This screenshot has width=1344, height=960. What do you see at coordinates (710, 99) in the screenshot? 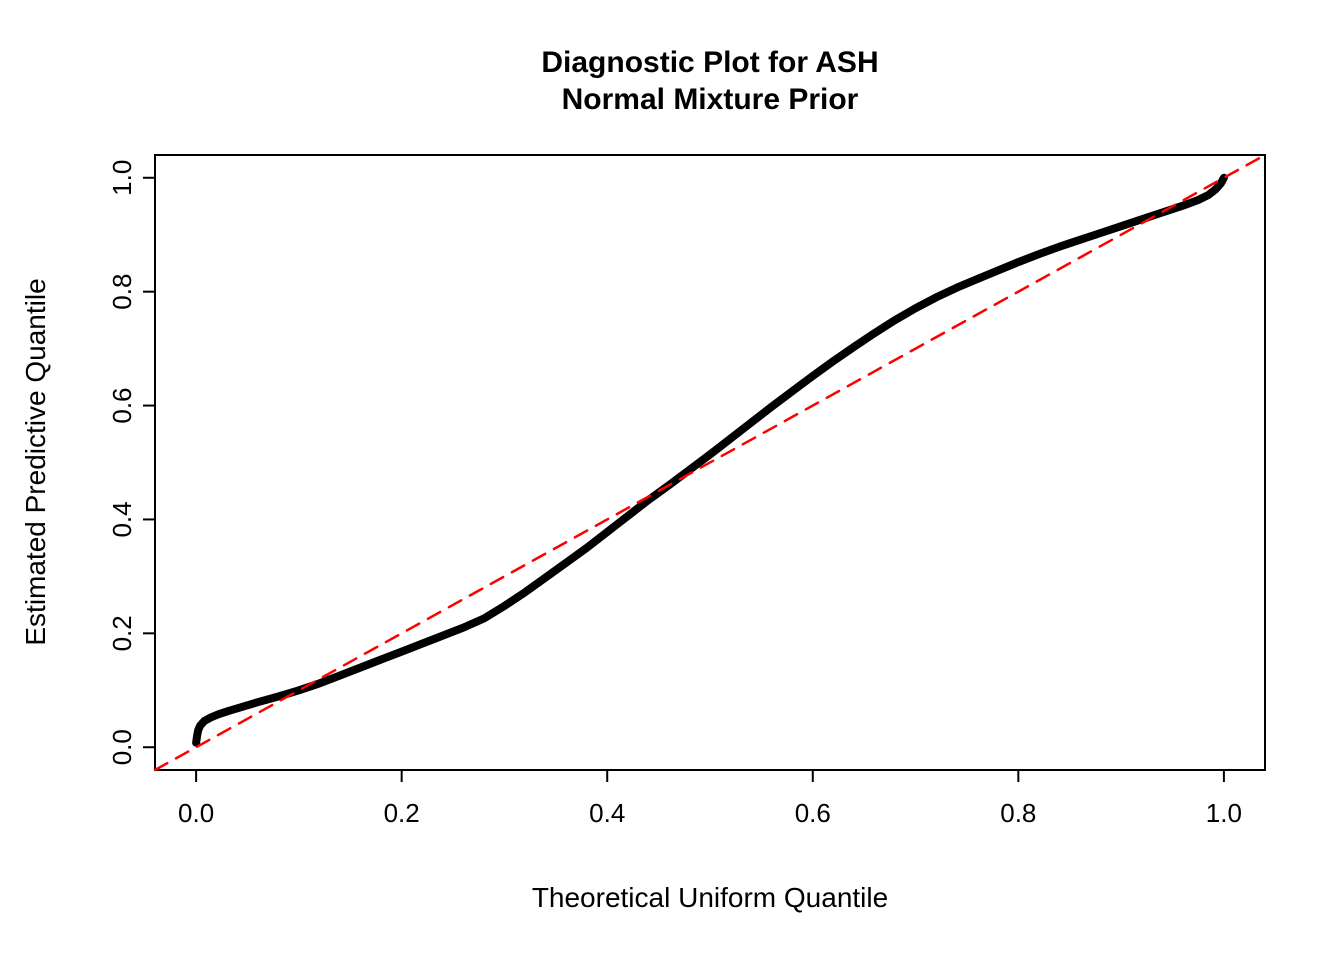
I see `chart-title-line2: Normal Mixture Prior` at bounding box center [710, 99].